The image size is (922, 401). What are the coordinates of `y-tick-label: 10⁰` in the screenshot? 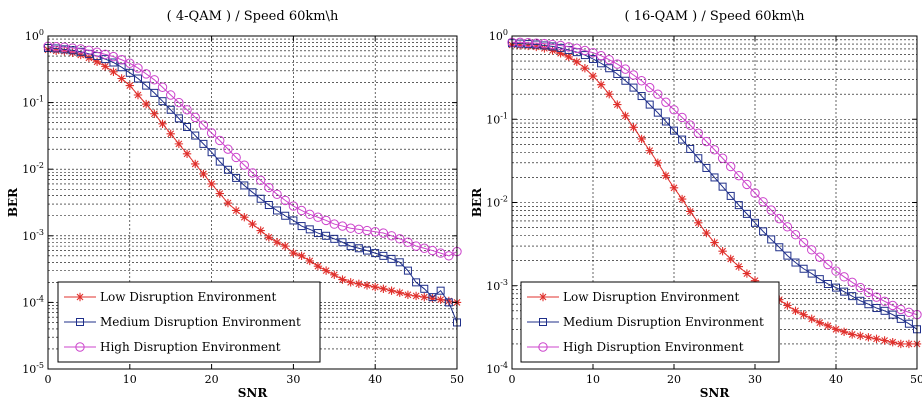 It's located at (34, 35).